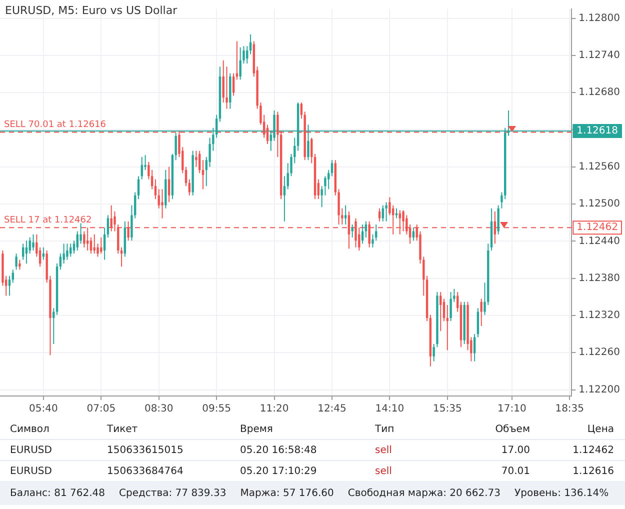  What do you see at coordinates (278, 472) in the screenshot?
I see `text: 05.20 17:10:29` at bounding box center [278, 472].